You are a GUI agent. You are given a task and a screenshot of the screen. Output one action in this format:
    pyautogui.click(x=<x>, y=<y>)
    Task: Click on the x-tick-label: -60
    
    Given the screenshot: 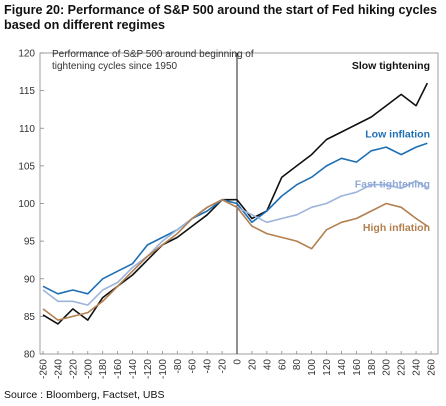 What is the action you would take?
    pyautogui.click(x=193, y=366)
    